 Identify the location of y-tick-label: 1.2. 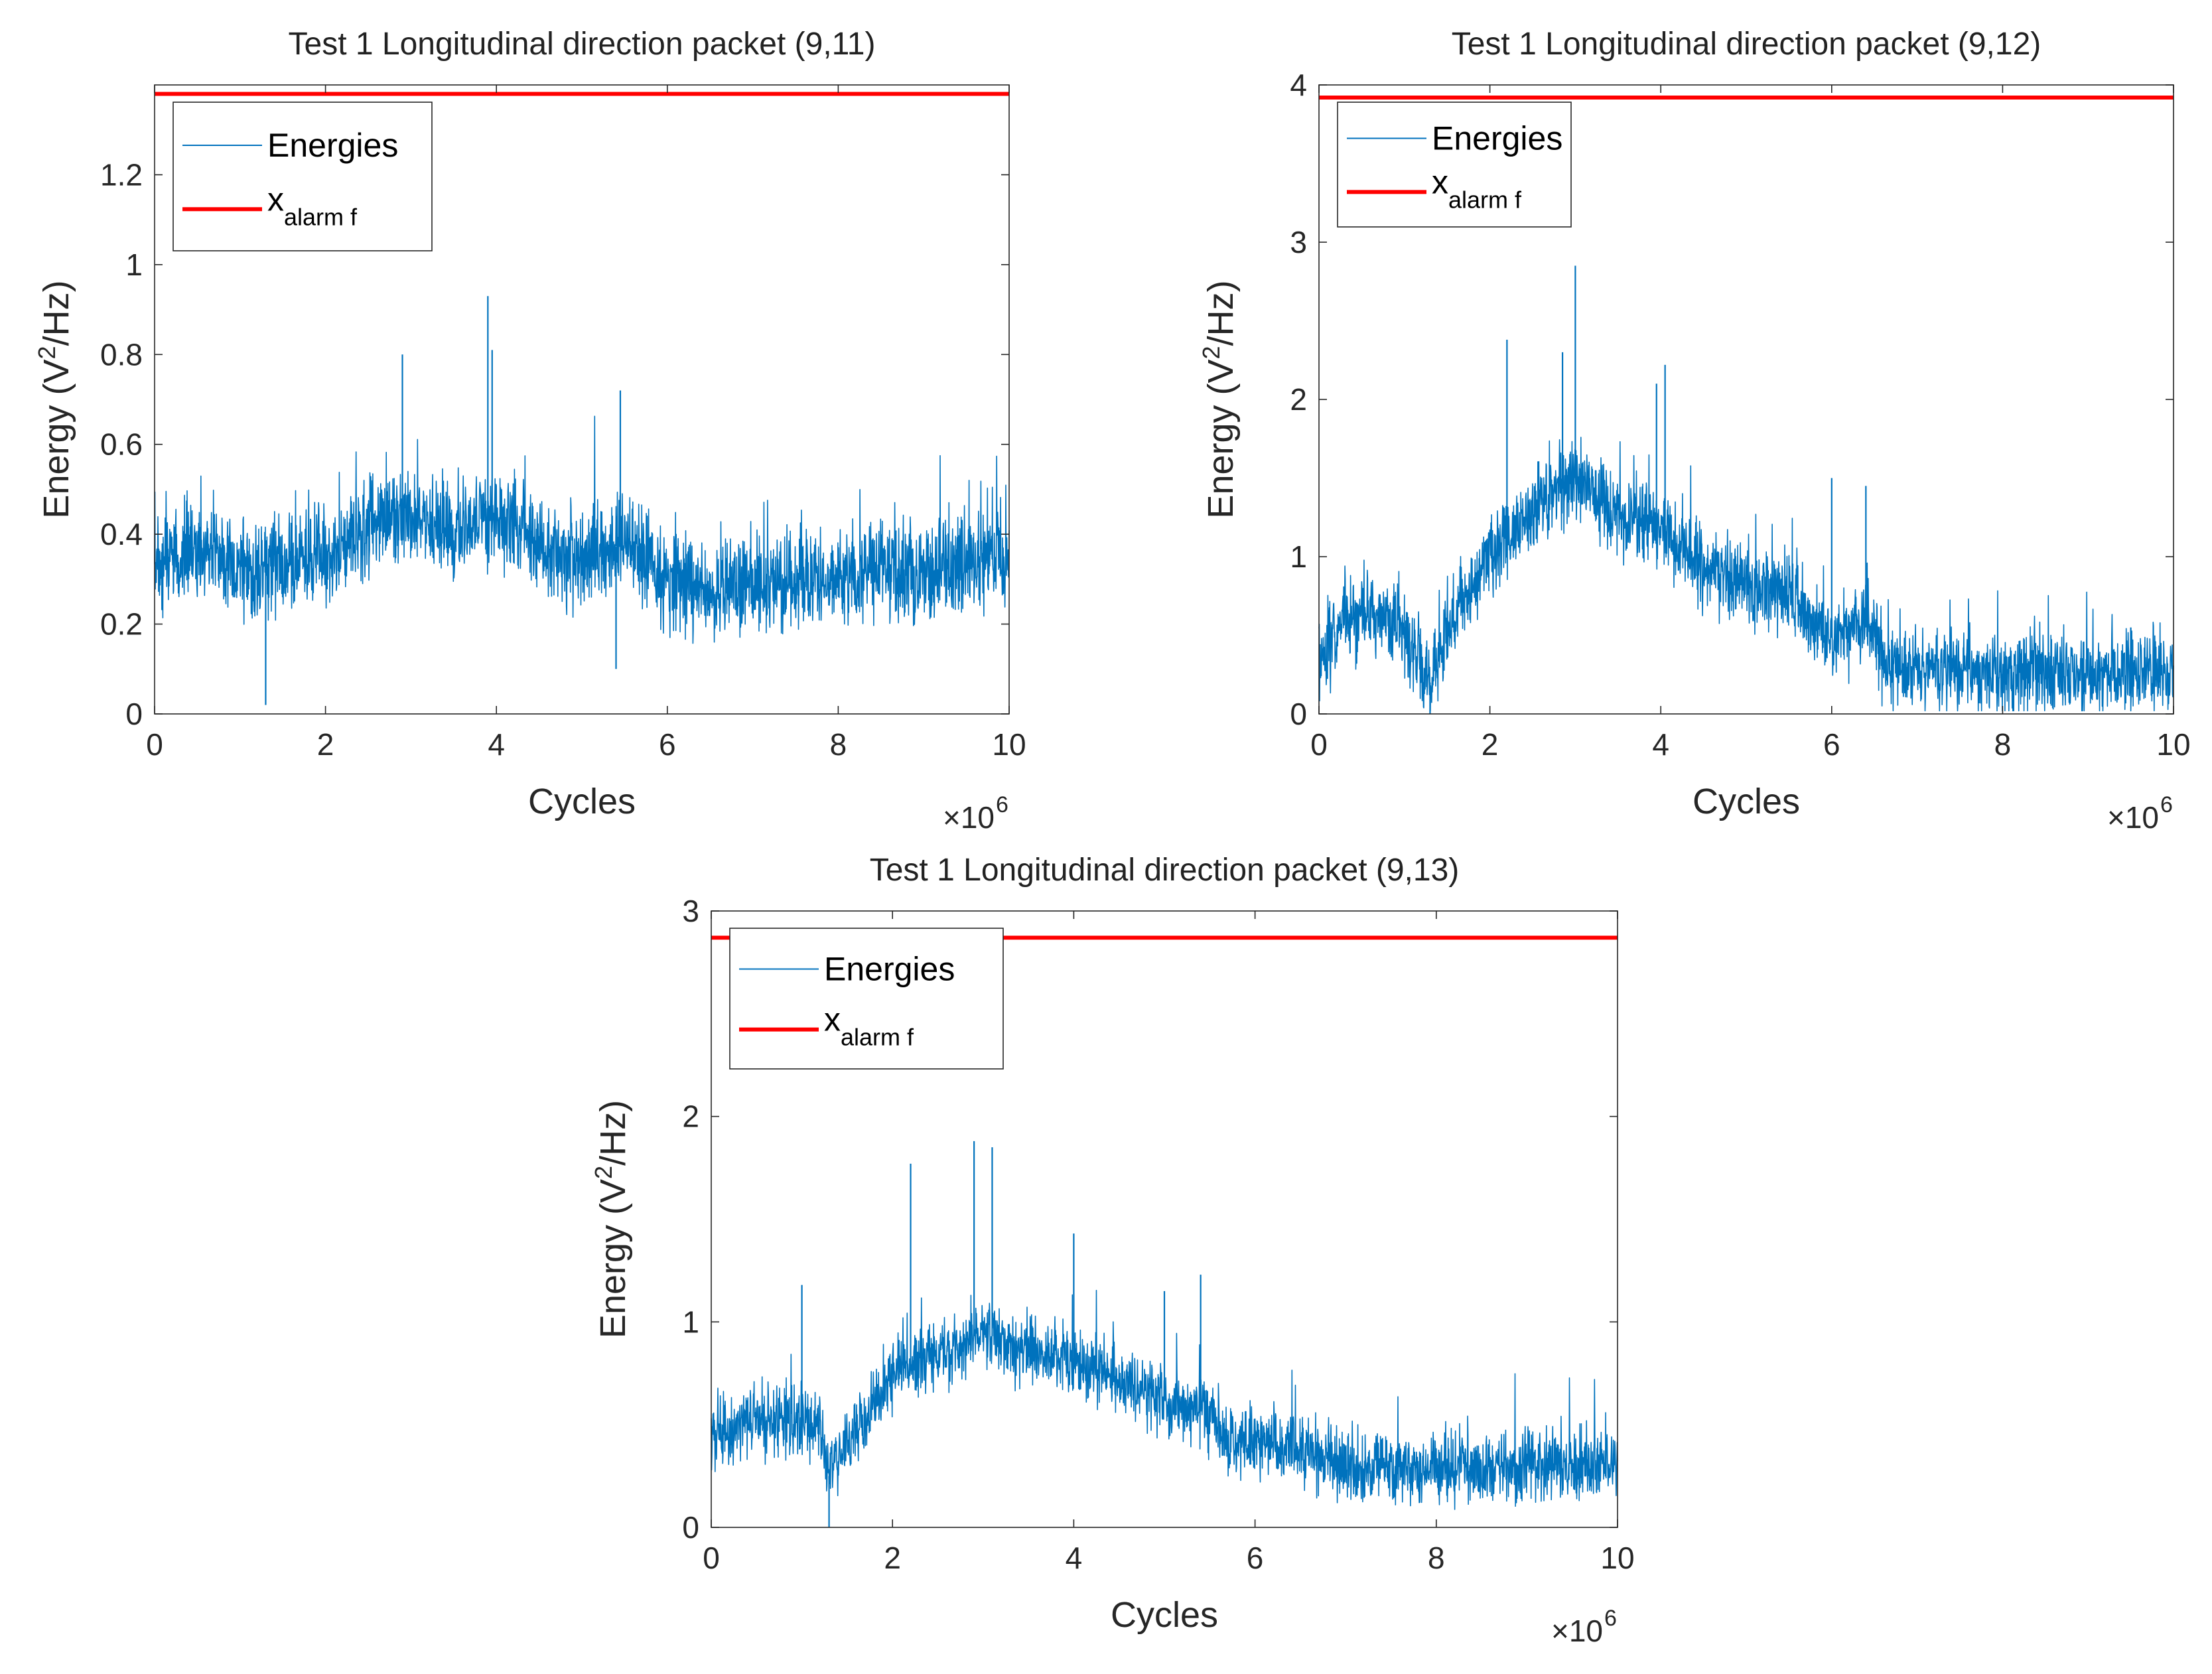
(121, 175).